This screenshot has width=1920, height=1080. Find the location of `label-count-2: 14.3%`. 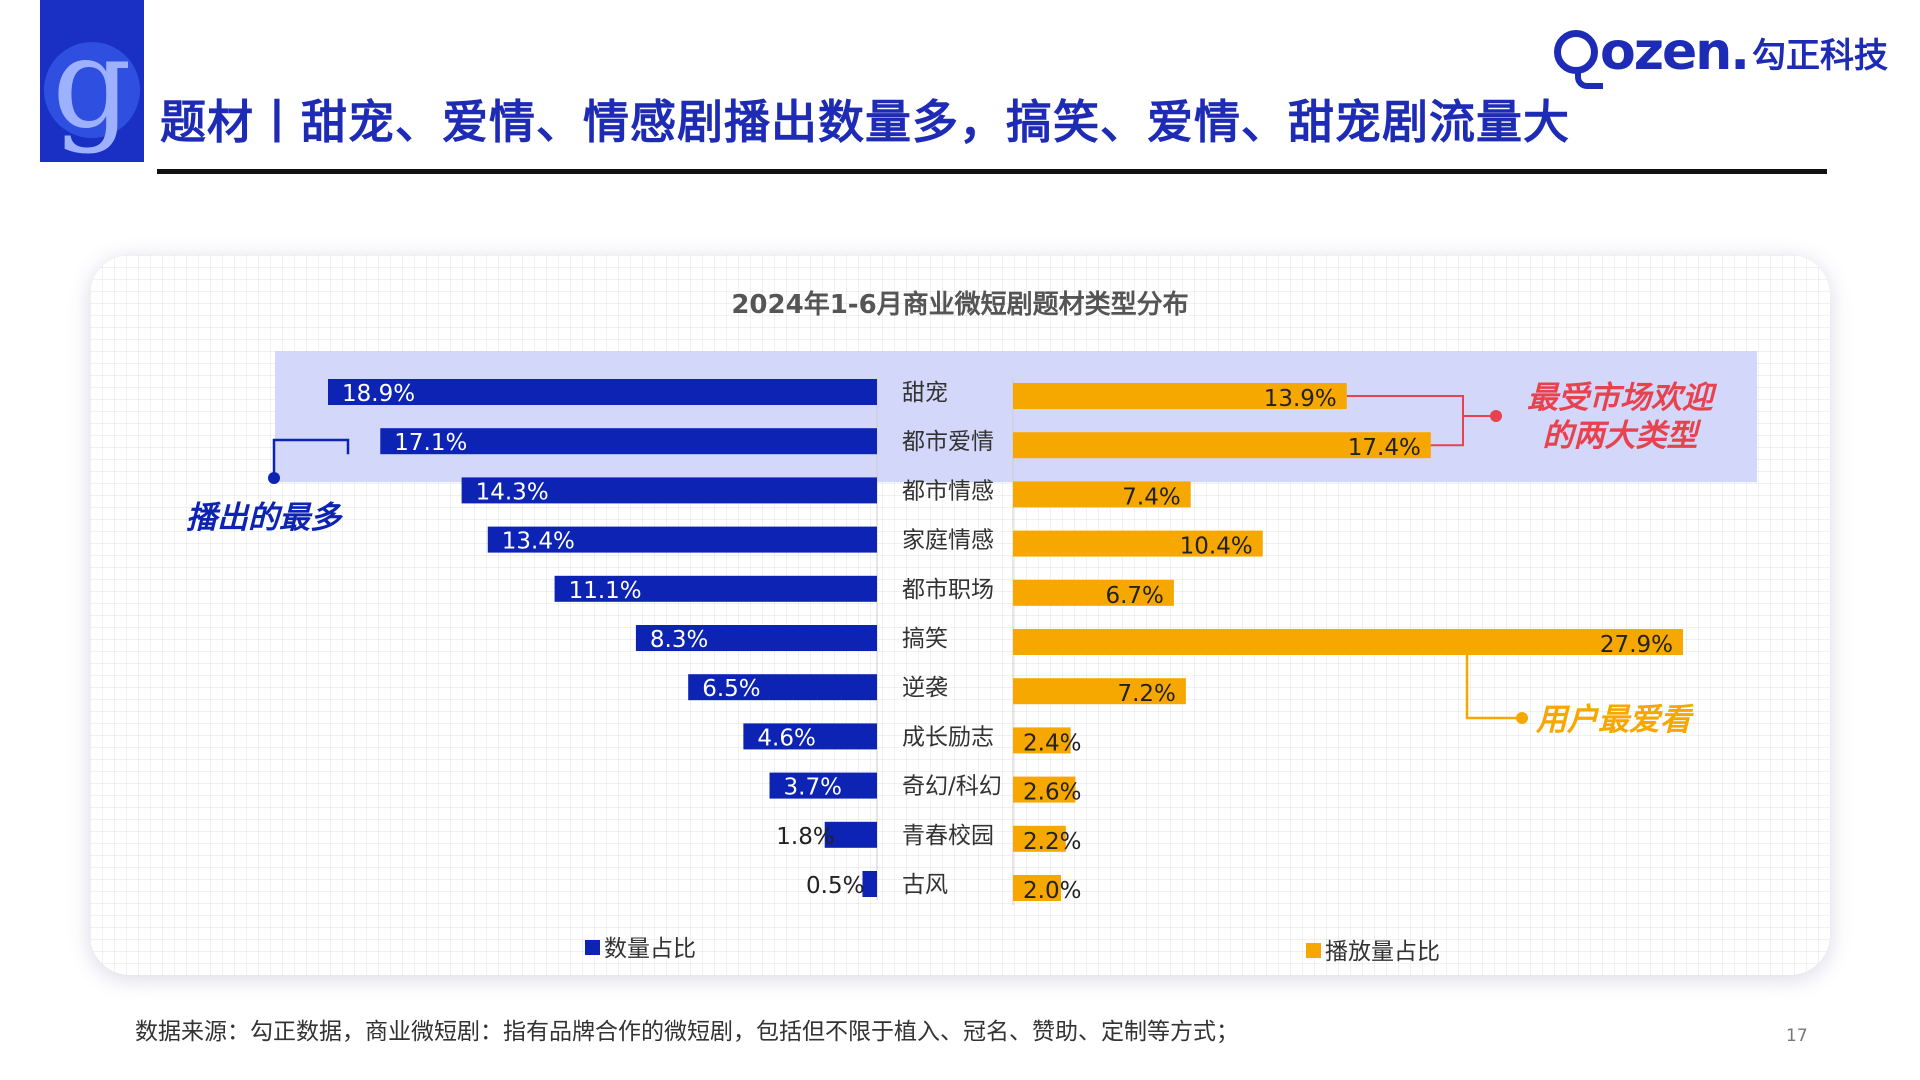

label-count-2: 14.3% is located at coordinates (512, 492).